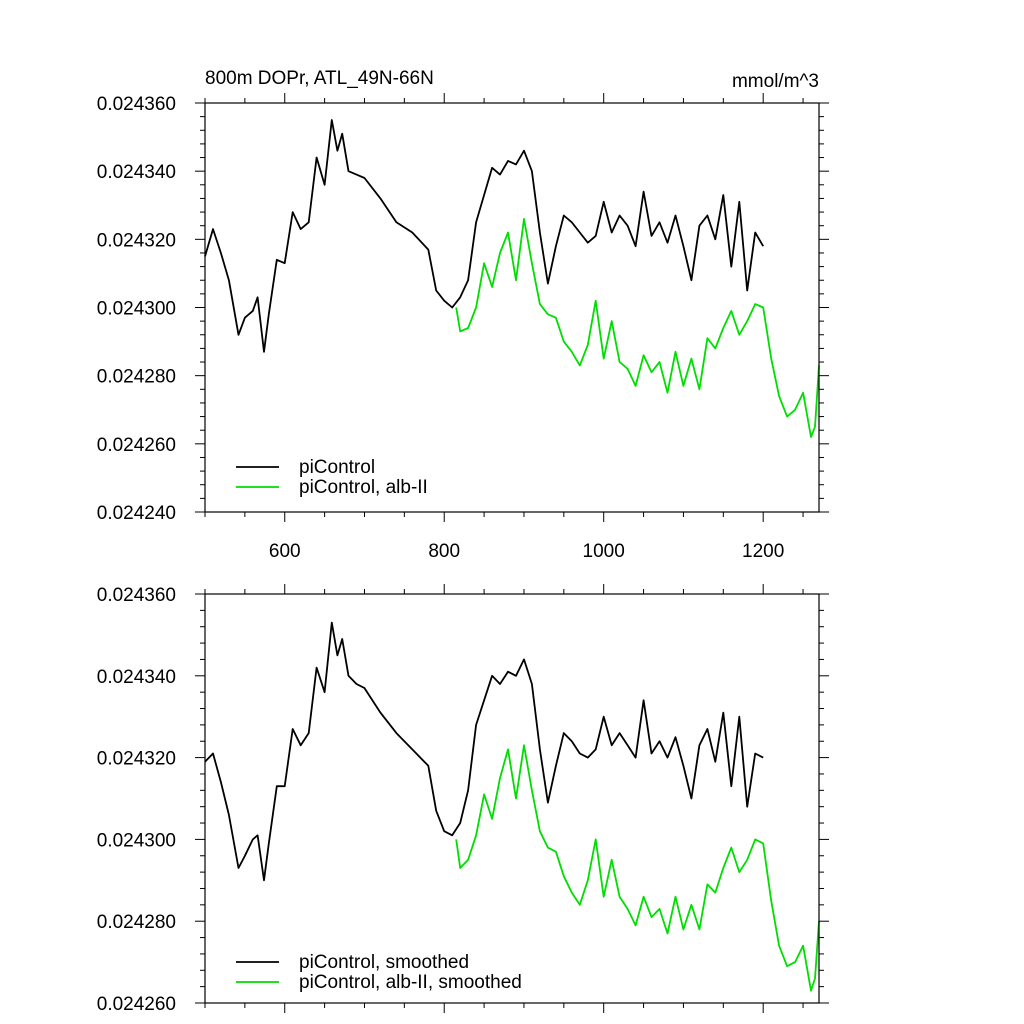  What do you see at coordinates (763, 551) in the screenshot?
I see `x-tick-label: 1200` at bounding box center [763, 551].